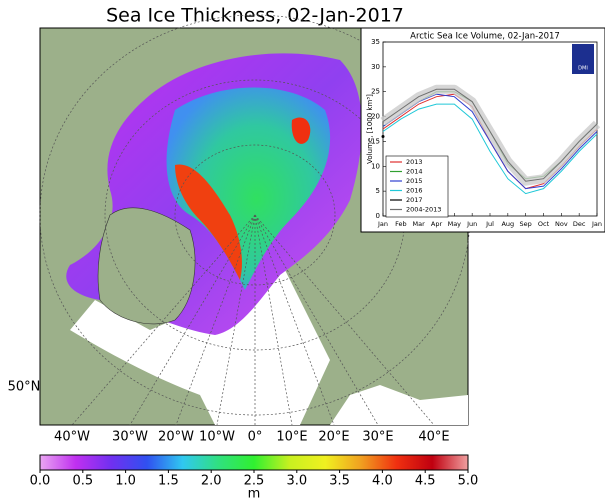 Image resolution: width=605 pixels, height=503 pixels. Describe the element at coordinates (414, 162) in the screenshot. I see `legend-label: 2013` at that location.